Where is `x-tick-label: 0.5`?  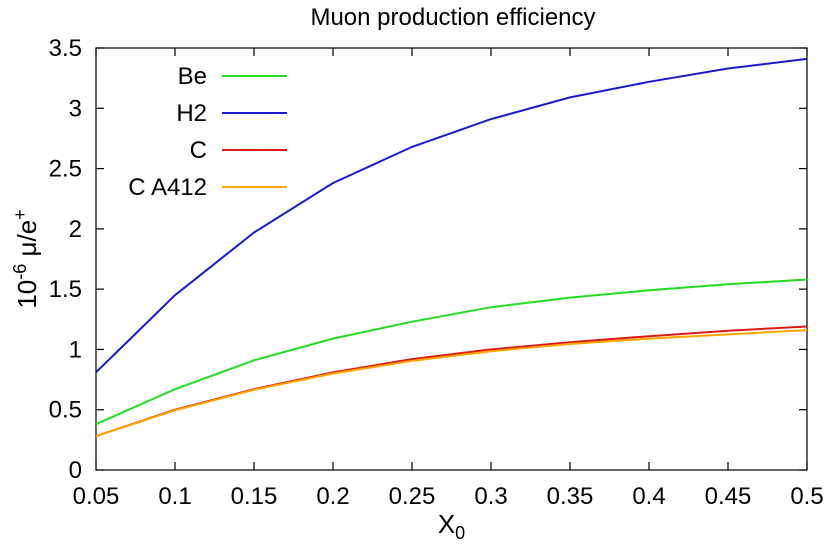 x-tick-label: 0.5 is located at coordinates (806, 496).